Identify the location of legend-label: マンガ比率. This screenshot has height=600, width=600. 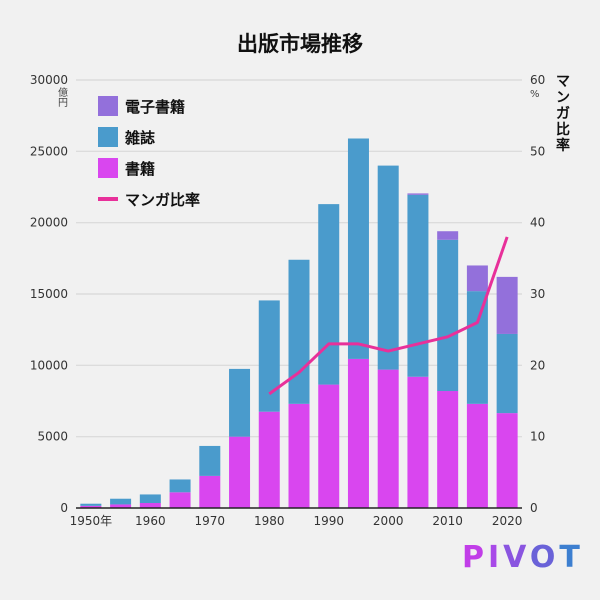
(162, 200).